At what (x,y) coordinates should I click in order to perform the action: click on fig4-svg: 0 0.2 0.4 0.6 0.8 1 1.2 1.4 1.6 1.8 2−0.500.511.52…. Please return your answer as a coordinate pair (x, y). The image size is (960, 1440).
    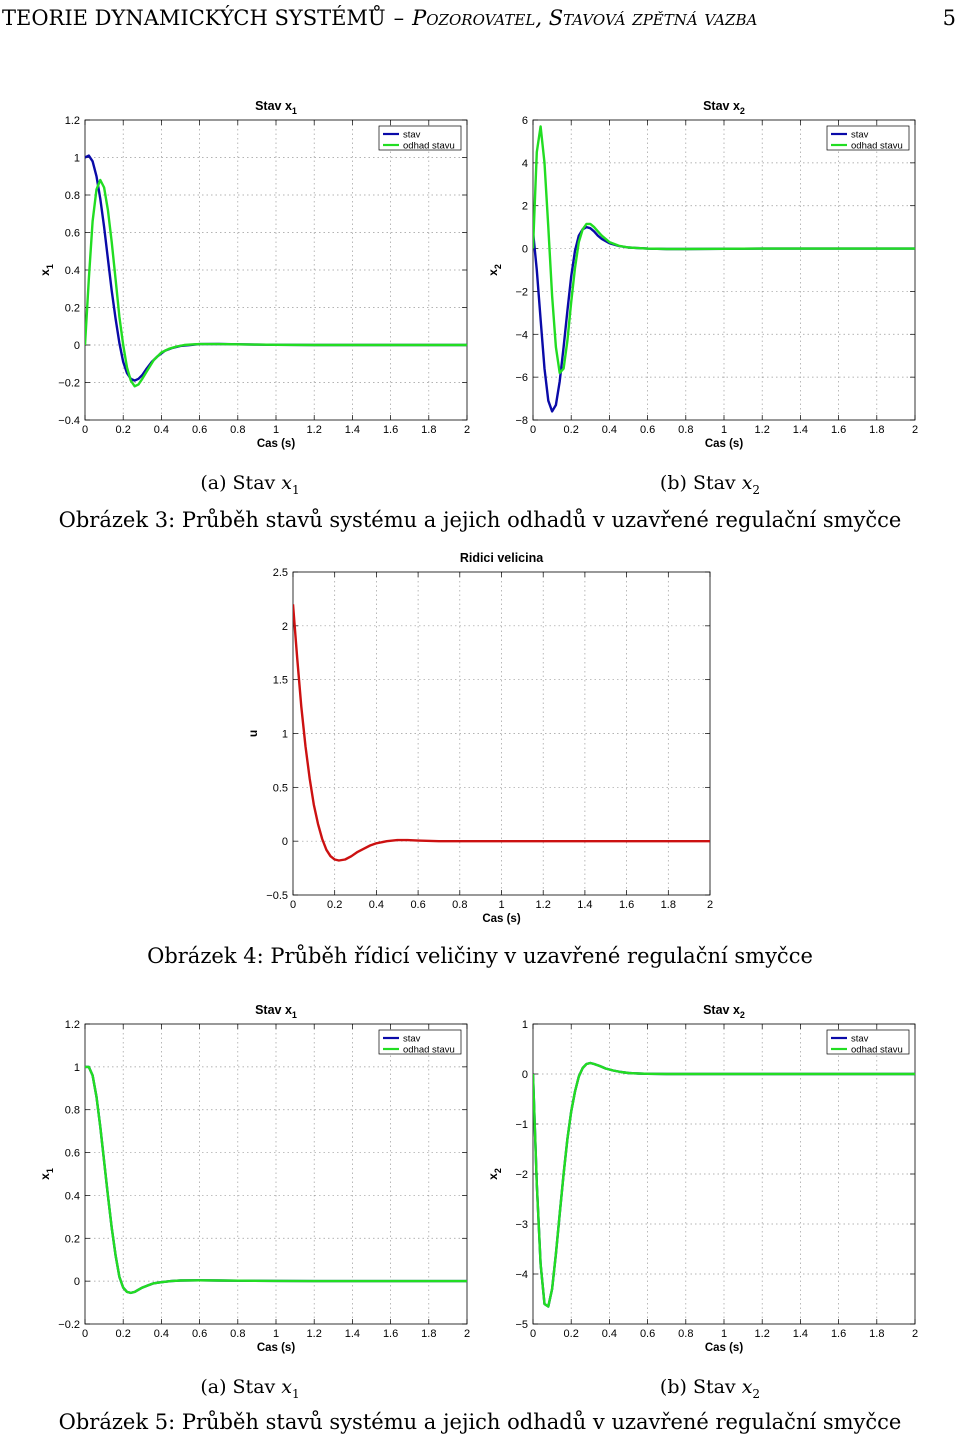
    Looking at the image, I should click on (479, 738).